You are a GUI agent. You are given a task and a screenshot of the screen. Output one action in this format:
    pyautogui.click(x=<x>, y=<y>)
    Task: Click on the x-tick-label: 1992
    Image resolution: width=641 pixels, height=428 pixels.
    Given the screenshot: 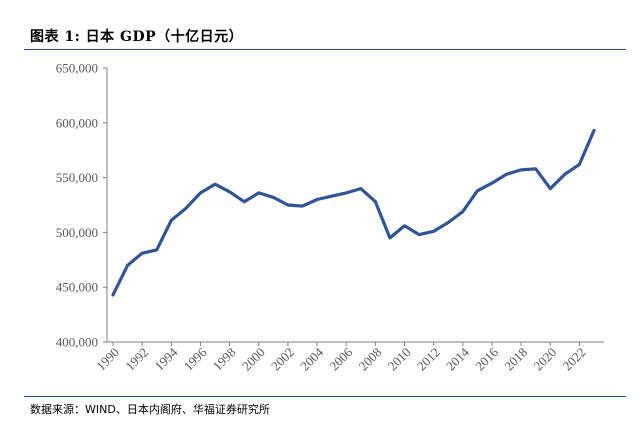 What is the action you would take?
    pyautogui.click(x=136, y=359)
    